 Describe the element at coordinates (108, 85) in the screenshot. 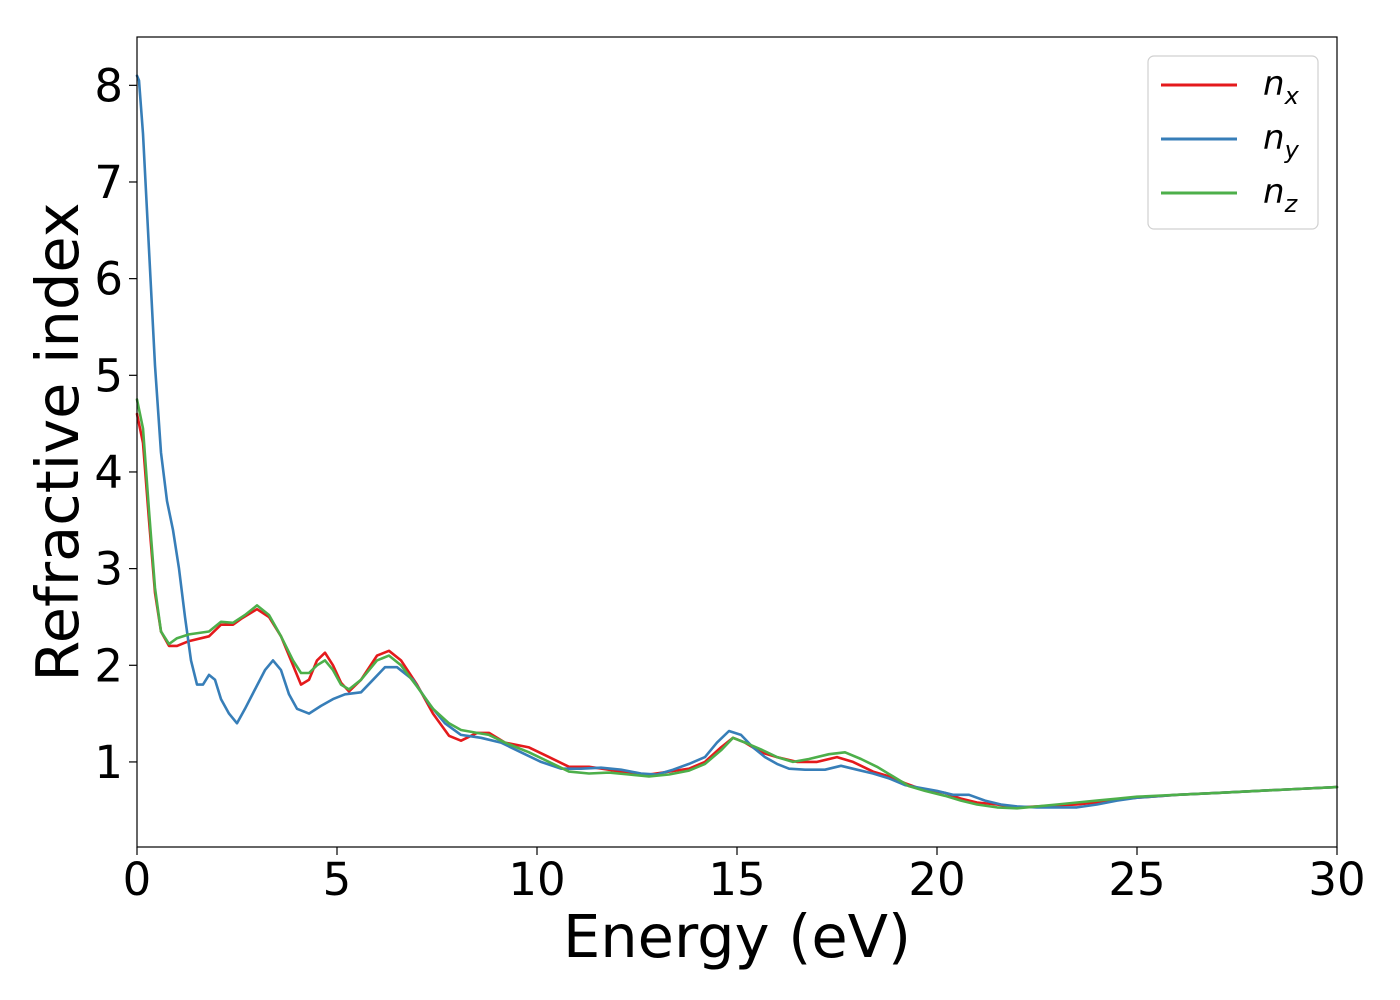

I see `y-tick-label: 8` at that location.